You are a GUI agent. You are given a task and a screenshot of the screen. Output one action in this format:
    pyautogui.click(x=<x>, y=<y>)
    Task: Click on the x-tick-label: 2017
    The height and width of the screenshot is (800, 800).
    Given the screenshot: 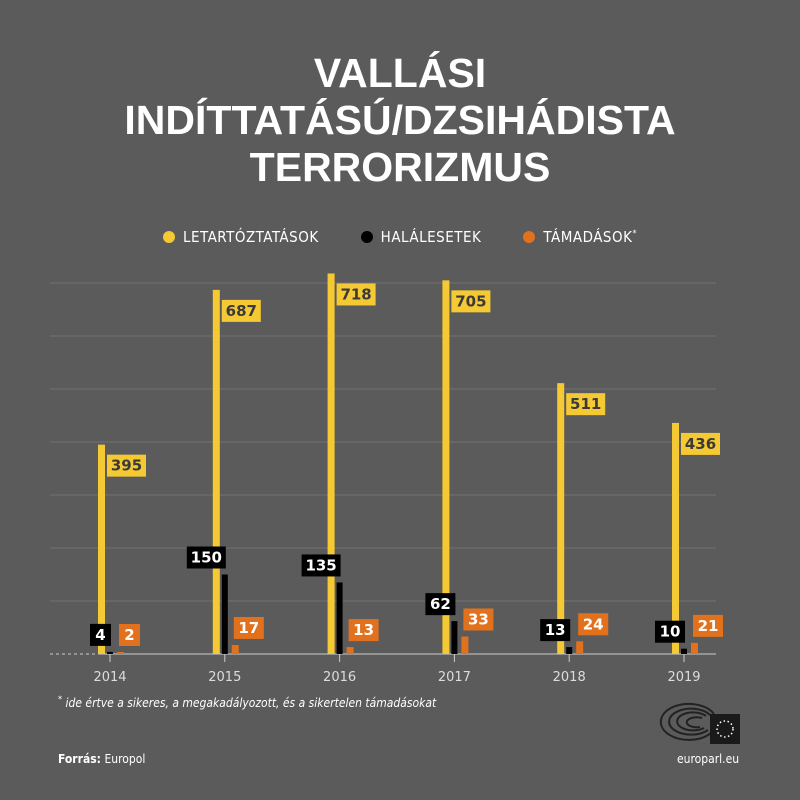 What is the action you would take?
    pyautogui.click(x=454, y=677)
    